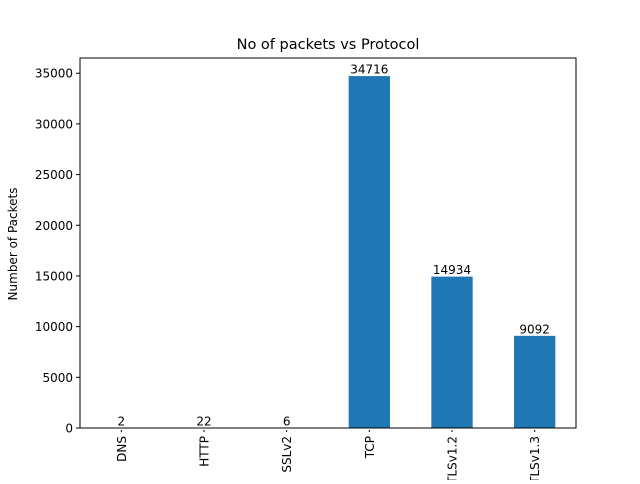 This screenshot has height=484, width=640. I want to click on x-tick-label: TLSv1.3, so click(535, 458).